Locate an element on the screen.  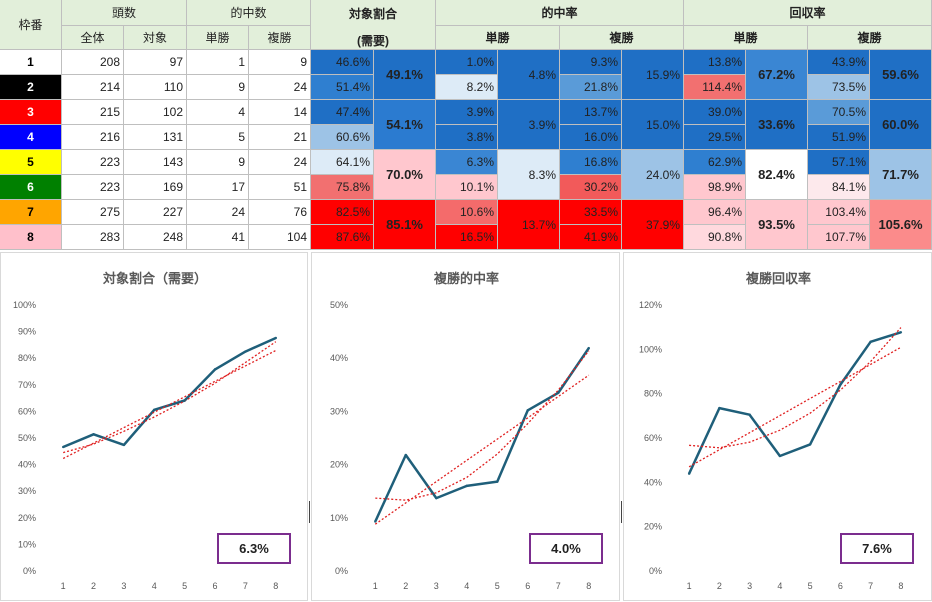
series-line is located at coordinates (794, 403).